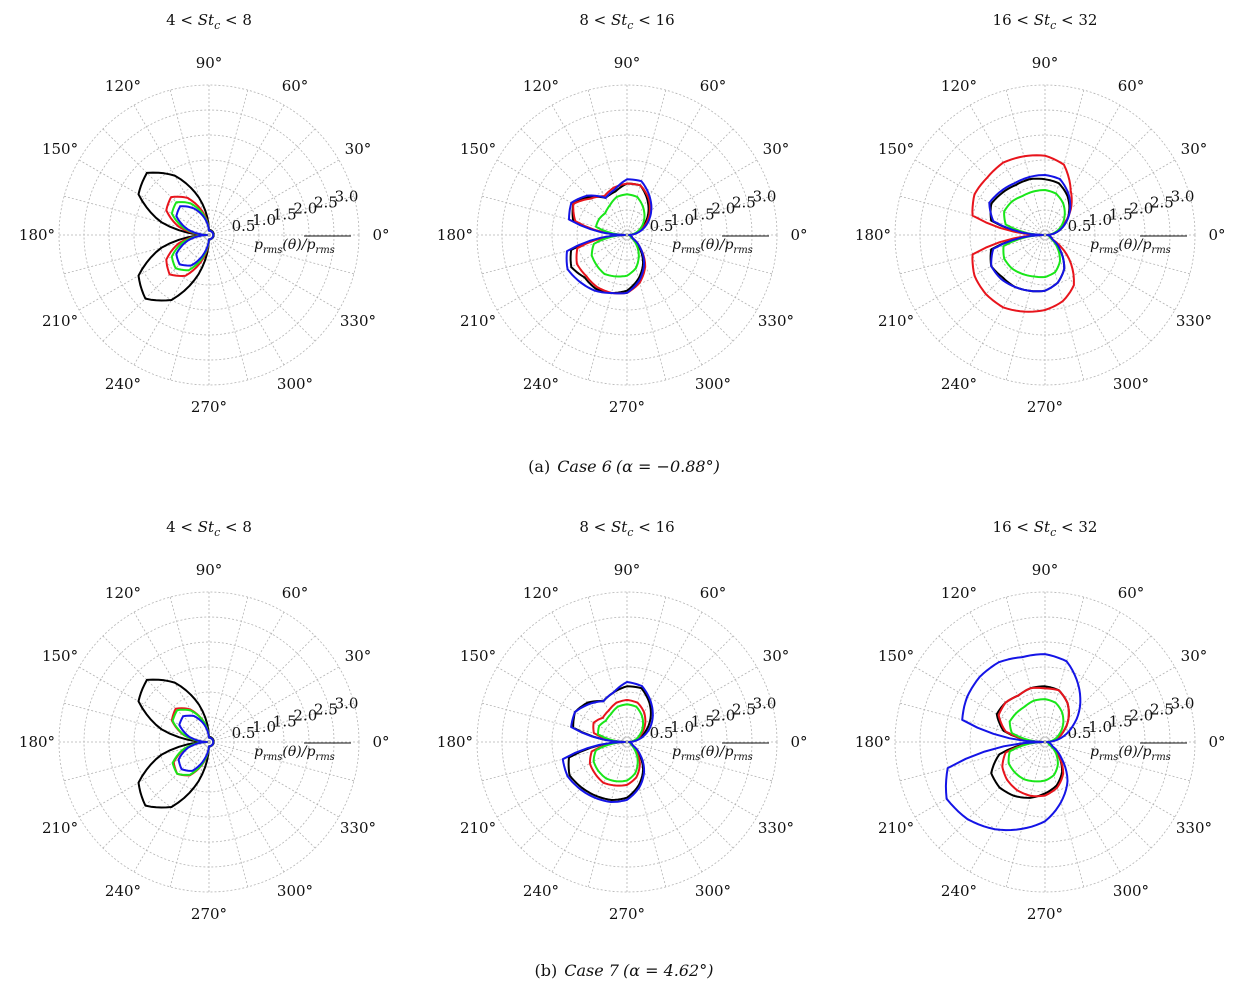  What do you see at coordinates (1045, 528) in the screenshot?
I see `chart-title: 16 < Stc < 32` at bounding box center [1045, 528].